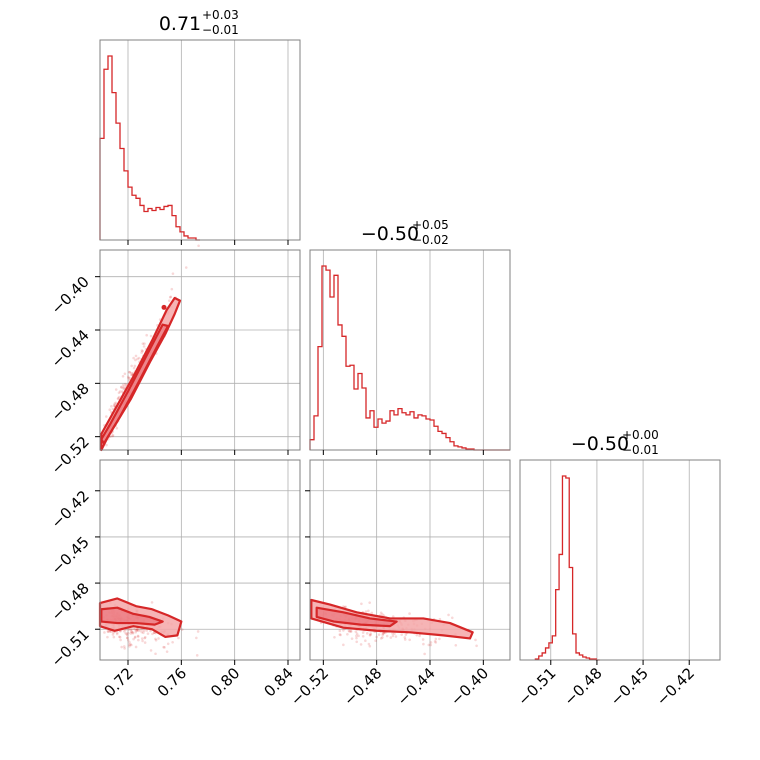 The image size is (760, 760). I want to click on x-tick-label: −0.48, so click(583, 686).